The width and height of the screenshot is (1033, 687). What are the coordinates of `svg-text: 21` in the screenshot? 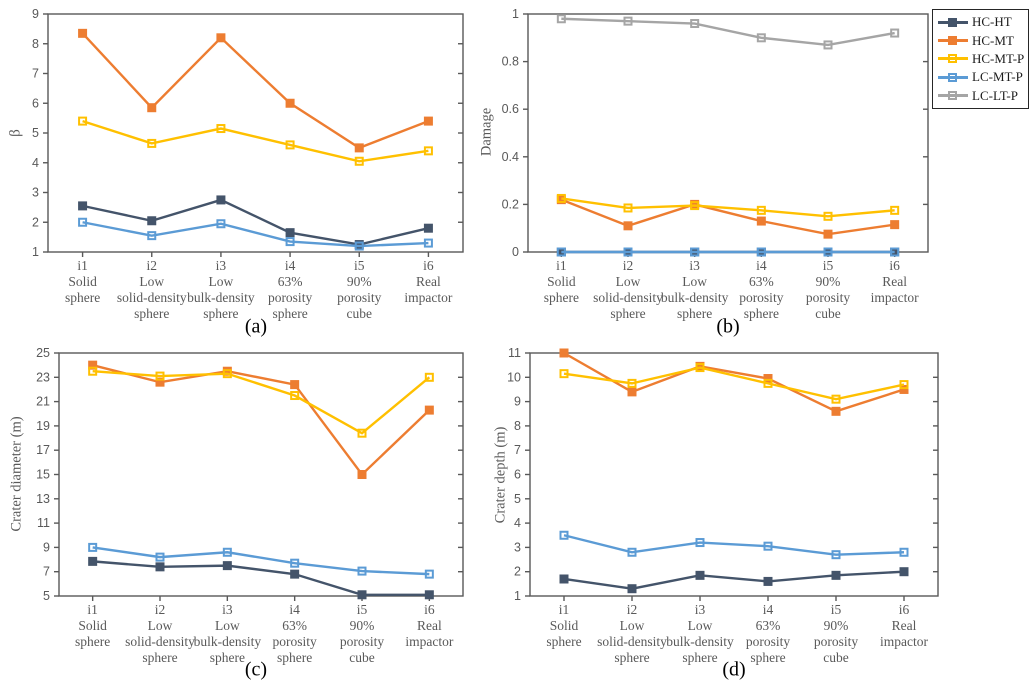 It's located at (43, 402).